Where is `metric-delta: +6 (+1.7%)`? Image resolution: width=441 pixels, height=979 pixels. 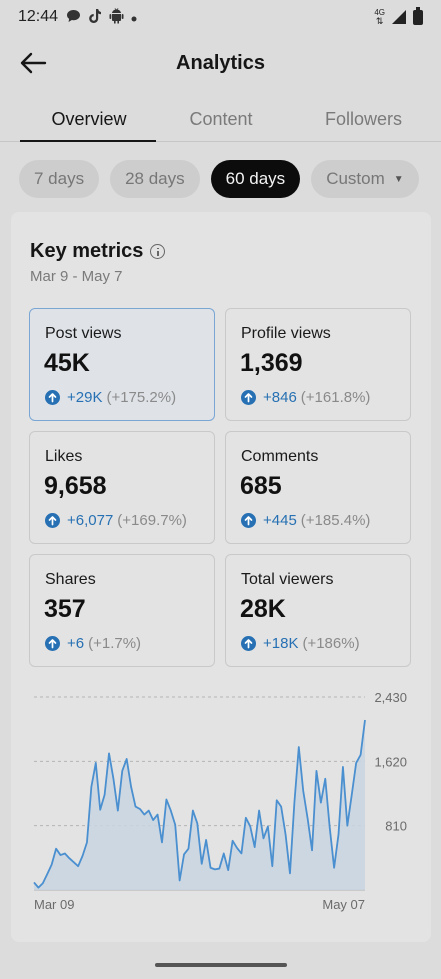
metric-delta: +6 (+1.7%) is located at coordinates (93, 643).